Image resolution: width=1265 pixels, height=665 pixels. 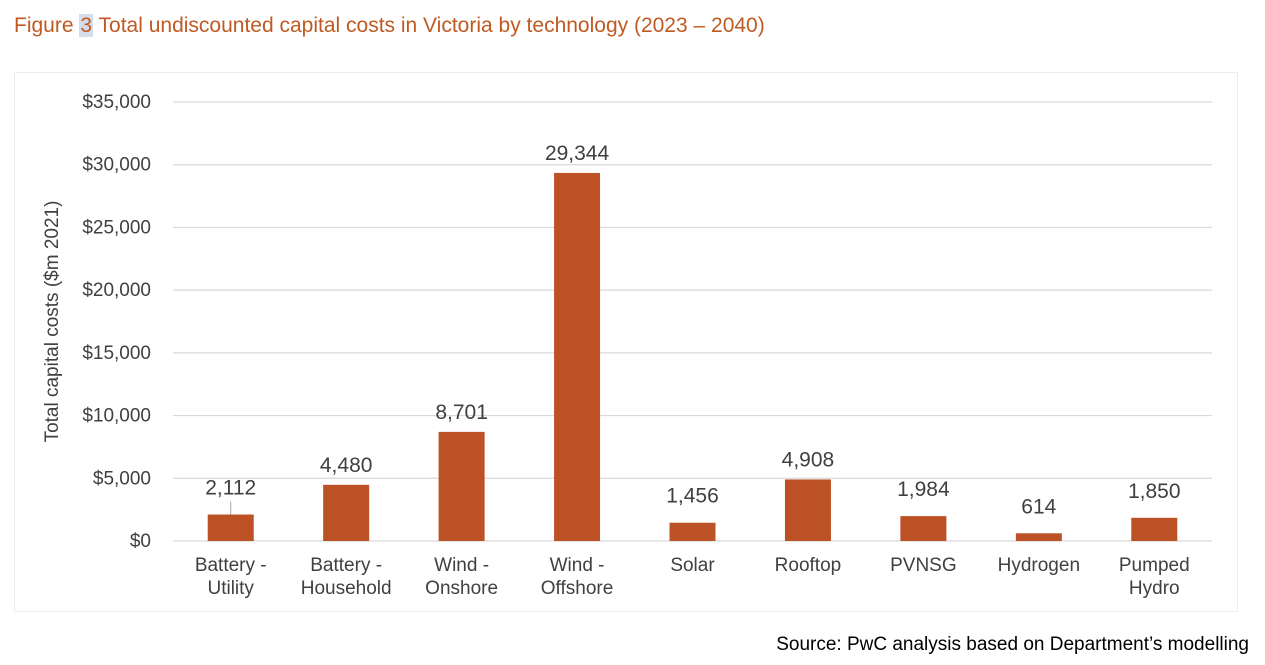 What do you see at coordinates (1154, 588) in the screenshot?
I see `x-tick-label: Hydro` at bounding box center [1154, 588].